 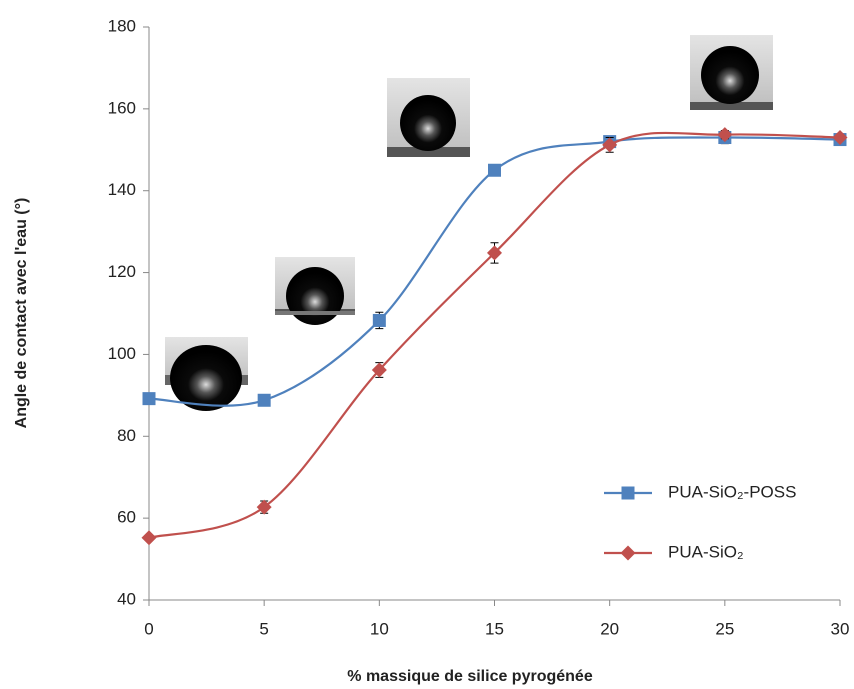 What do you see at coordinates (148, 628) in the screenshot?
I see `x-tick-label: 0` at bounding box center [148, 628].